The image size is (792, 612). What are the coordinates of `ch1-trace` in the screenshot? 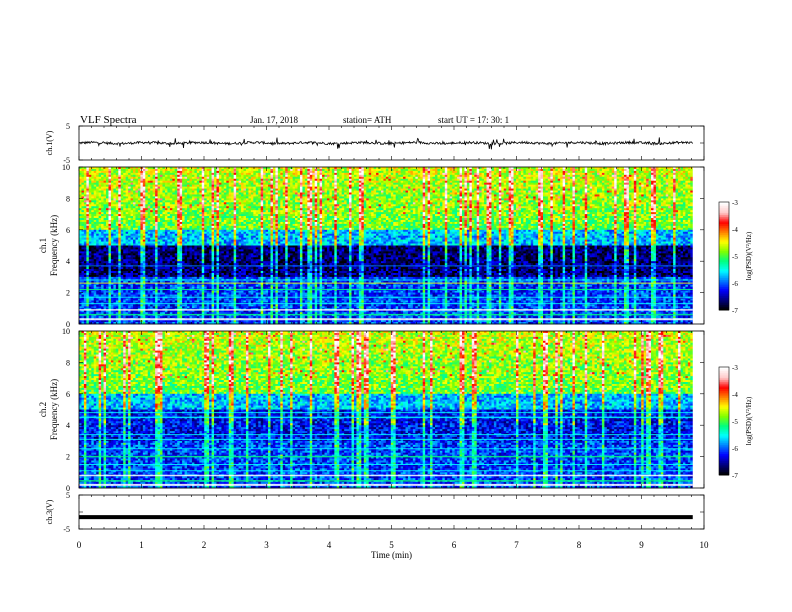 It's located at (386, 143).